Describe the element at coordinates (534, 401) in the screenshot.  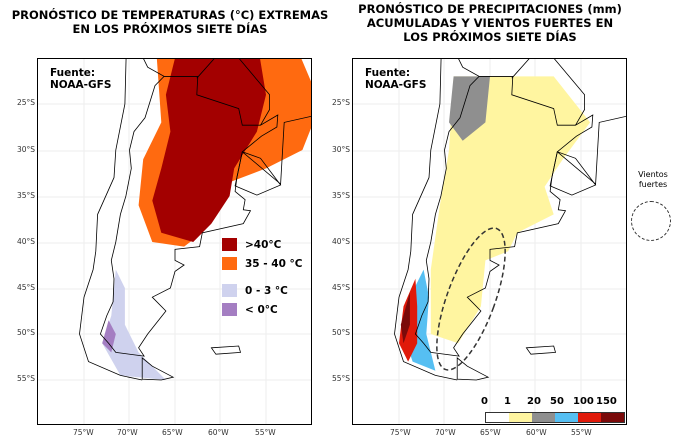
I see `colorbar-tick: 20` at that location.